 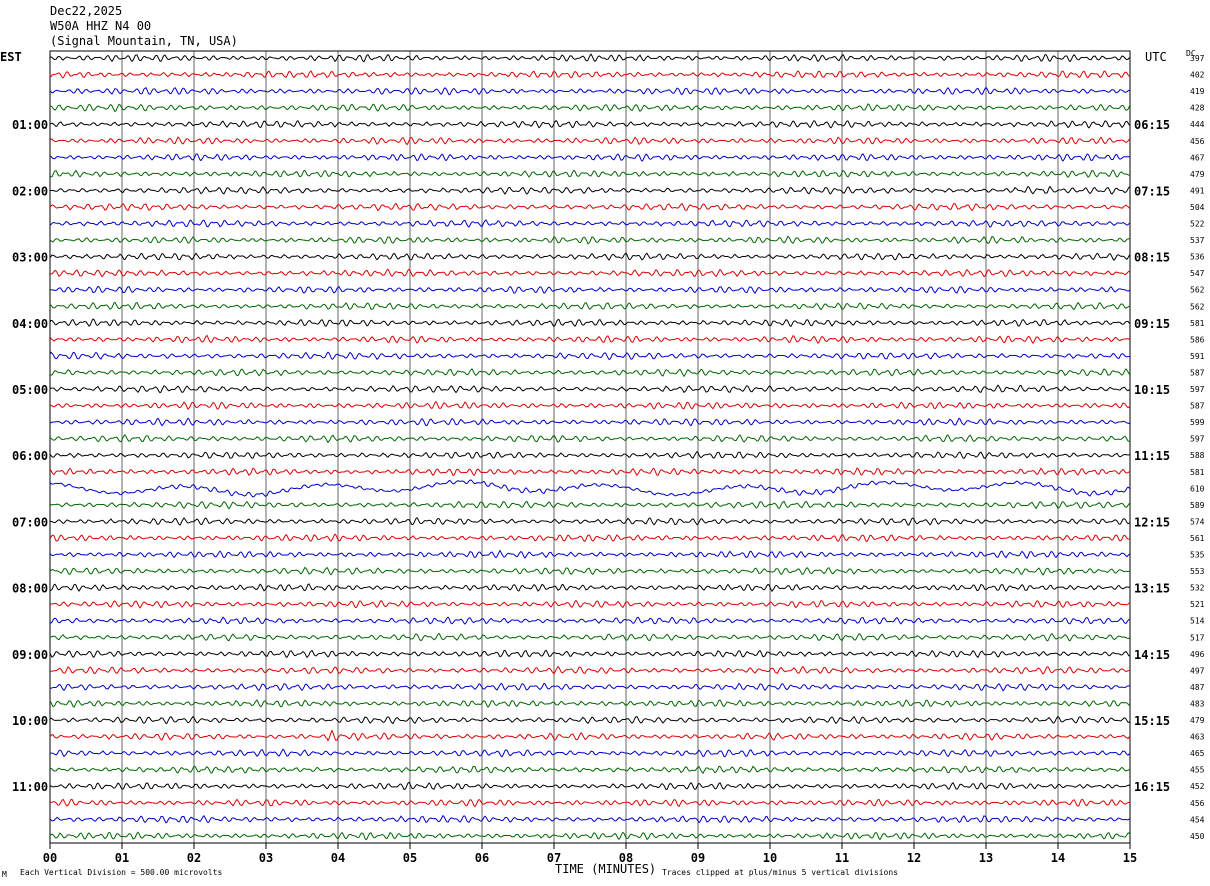 What do you see at coordinates (1197, 521) in the screenshot?
I see `dc-offset-label: 574` at bounding box center [1197, 521].